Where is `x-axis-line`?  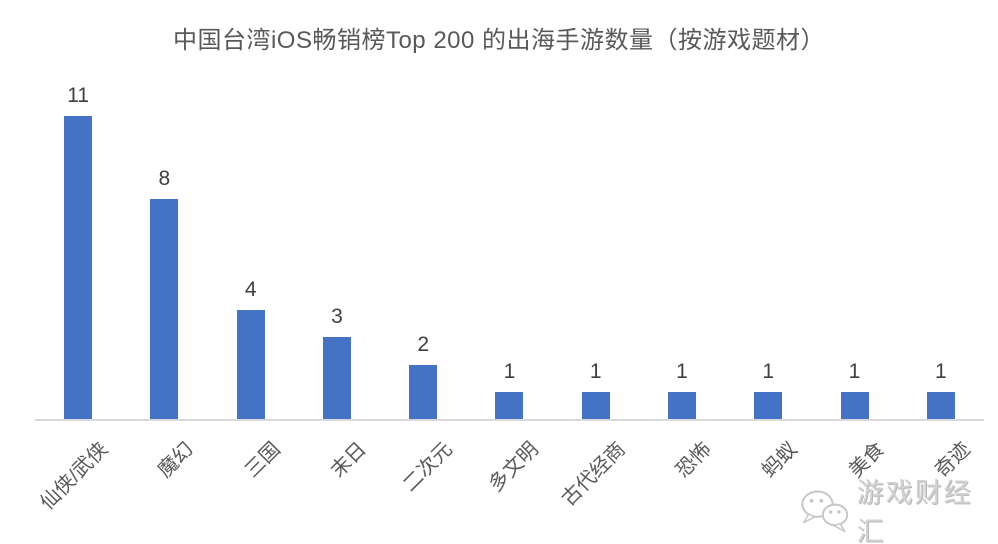
x-axis-line is located at coordinates (509, 420).